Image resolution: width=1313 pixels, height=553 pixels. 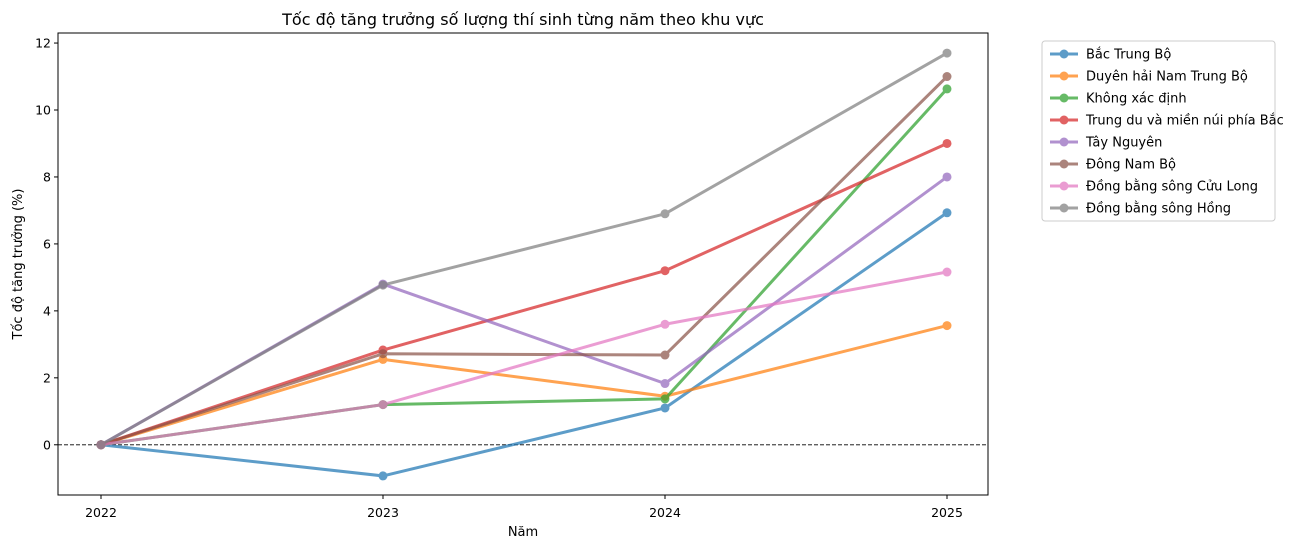 I want to click on legend-label: Trung du và miền núi phía Bắc, so click(x=1184, y=121).